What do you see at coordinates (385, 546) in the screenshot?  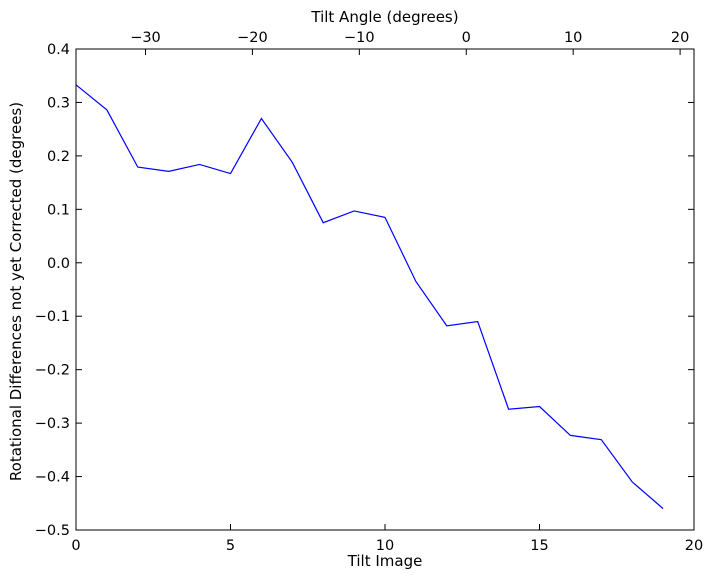 I see `x-tick-label: 10` at bounding box center [385, 546].